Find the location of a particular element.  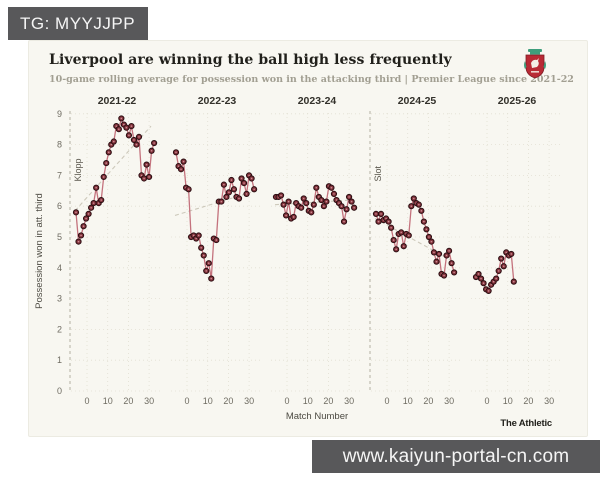

manager-marker-label: Slot is located at coordinates (378, 174).